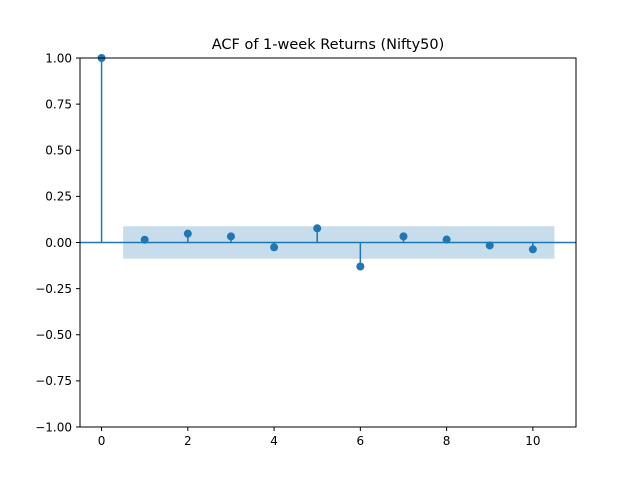  Describe the element at coordinates (53, 289) in the screenshot. I see `y-tick-label: −0.25` at that location.